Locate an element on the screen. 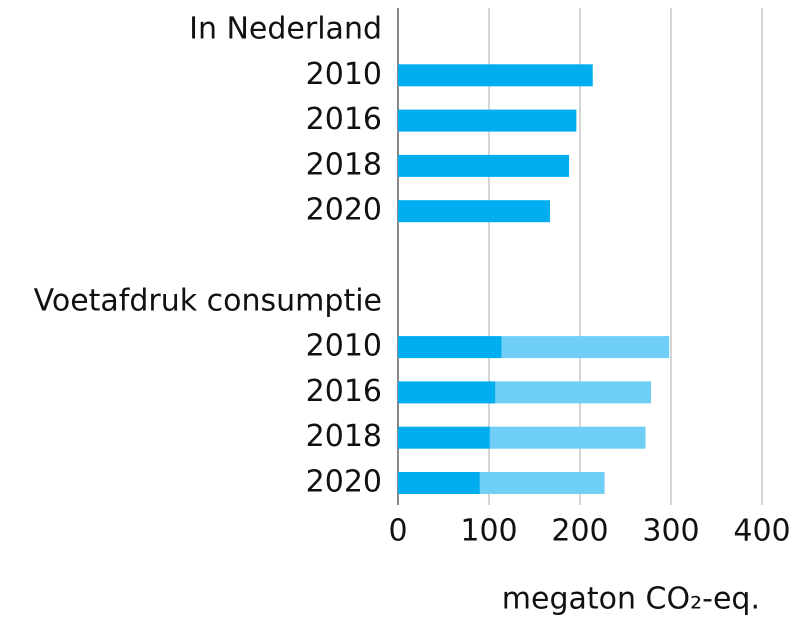  x-tick-label: 200 is located at coordinates (579, 531).